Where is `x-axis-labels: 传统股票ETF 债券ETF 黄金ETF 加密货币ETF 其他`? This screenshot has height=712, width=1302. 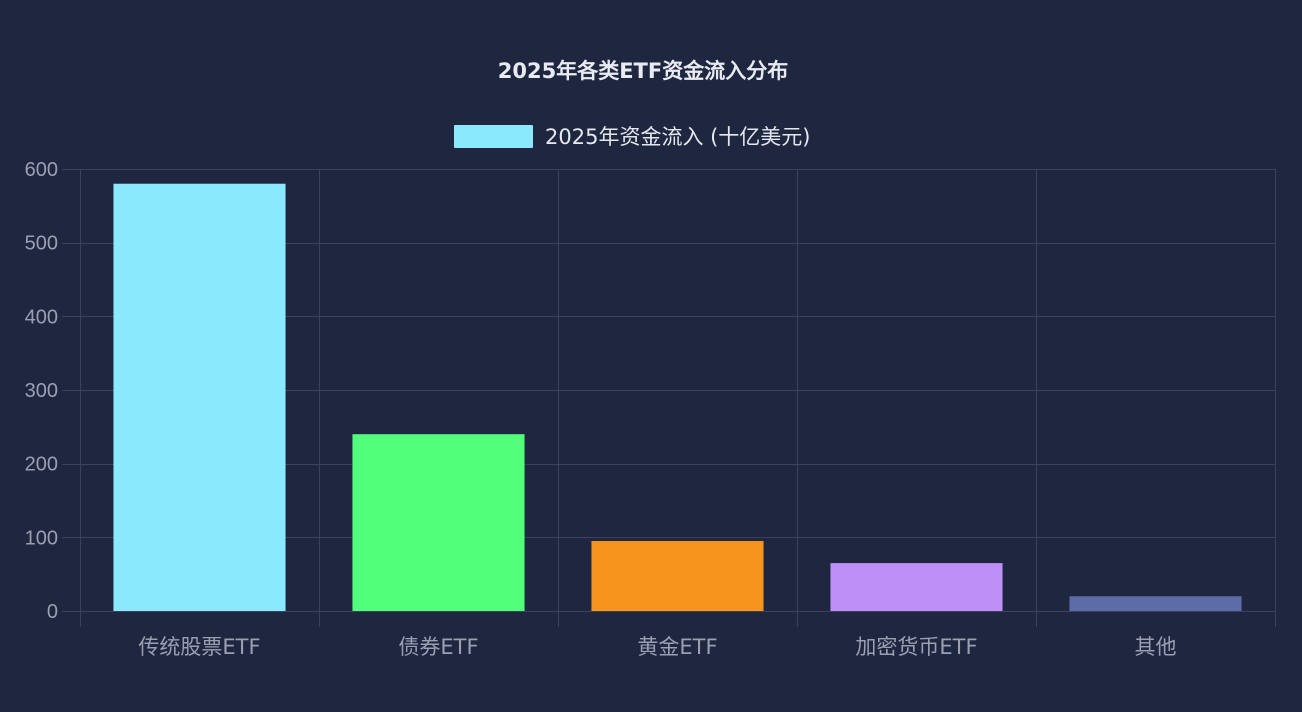
x-axis-labels: 传统股票ETF 债券ETF 黄金ETF 加密货币ETF 其他 is located at coordinates (657, 647).